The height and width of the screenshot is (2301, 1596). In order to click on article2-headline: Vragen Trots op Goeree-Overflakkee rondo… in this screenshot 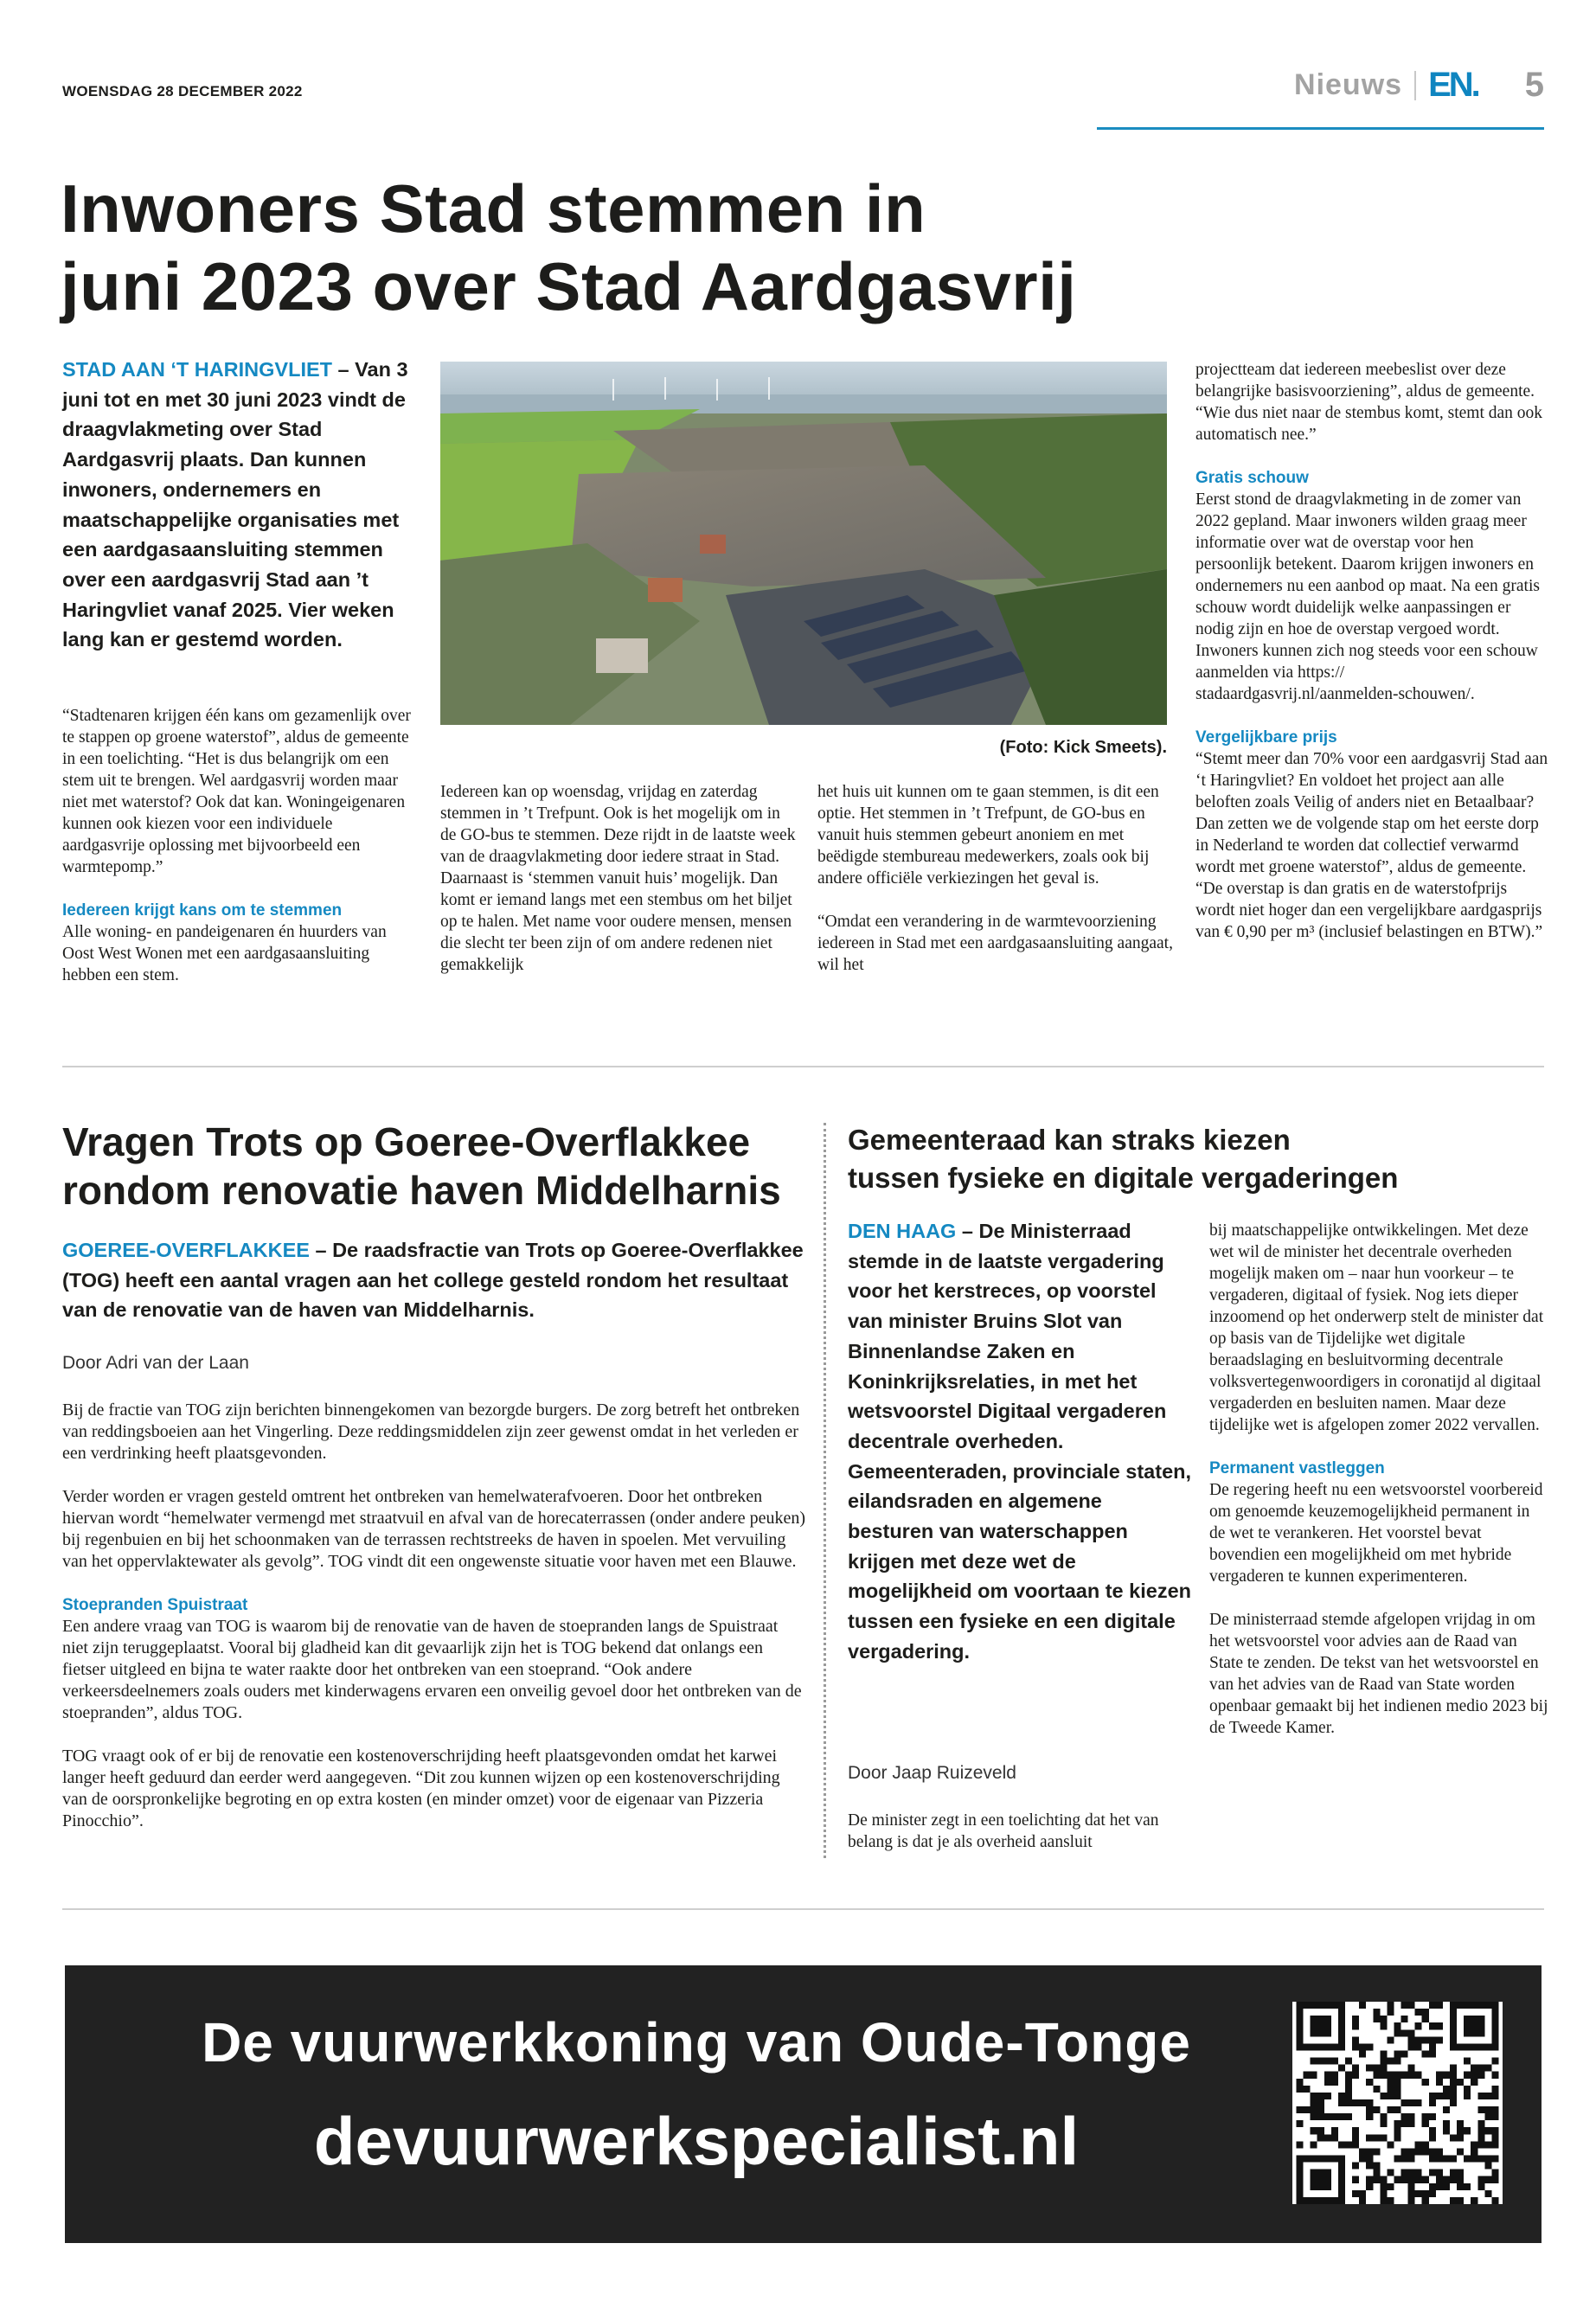, I will do `click(421, 1166)`.